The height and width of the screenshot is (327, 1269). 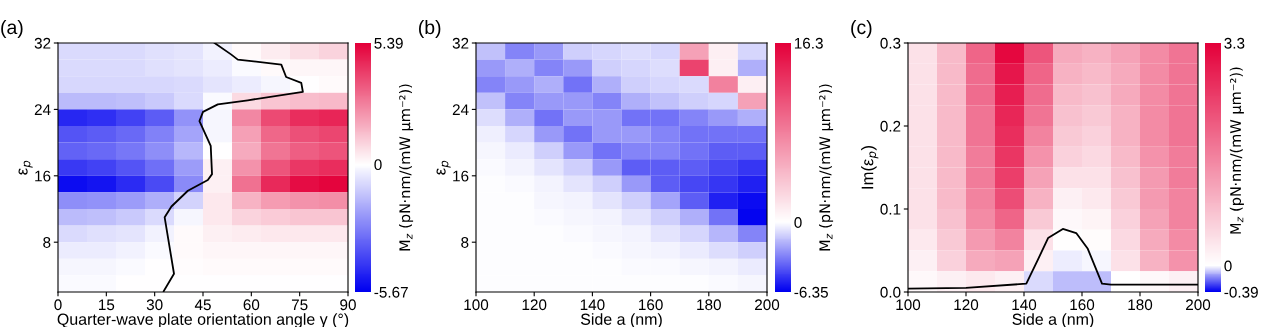 I want to click on color-bar-label: 3.3, so click(x=1234, y=43).